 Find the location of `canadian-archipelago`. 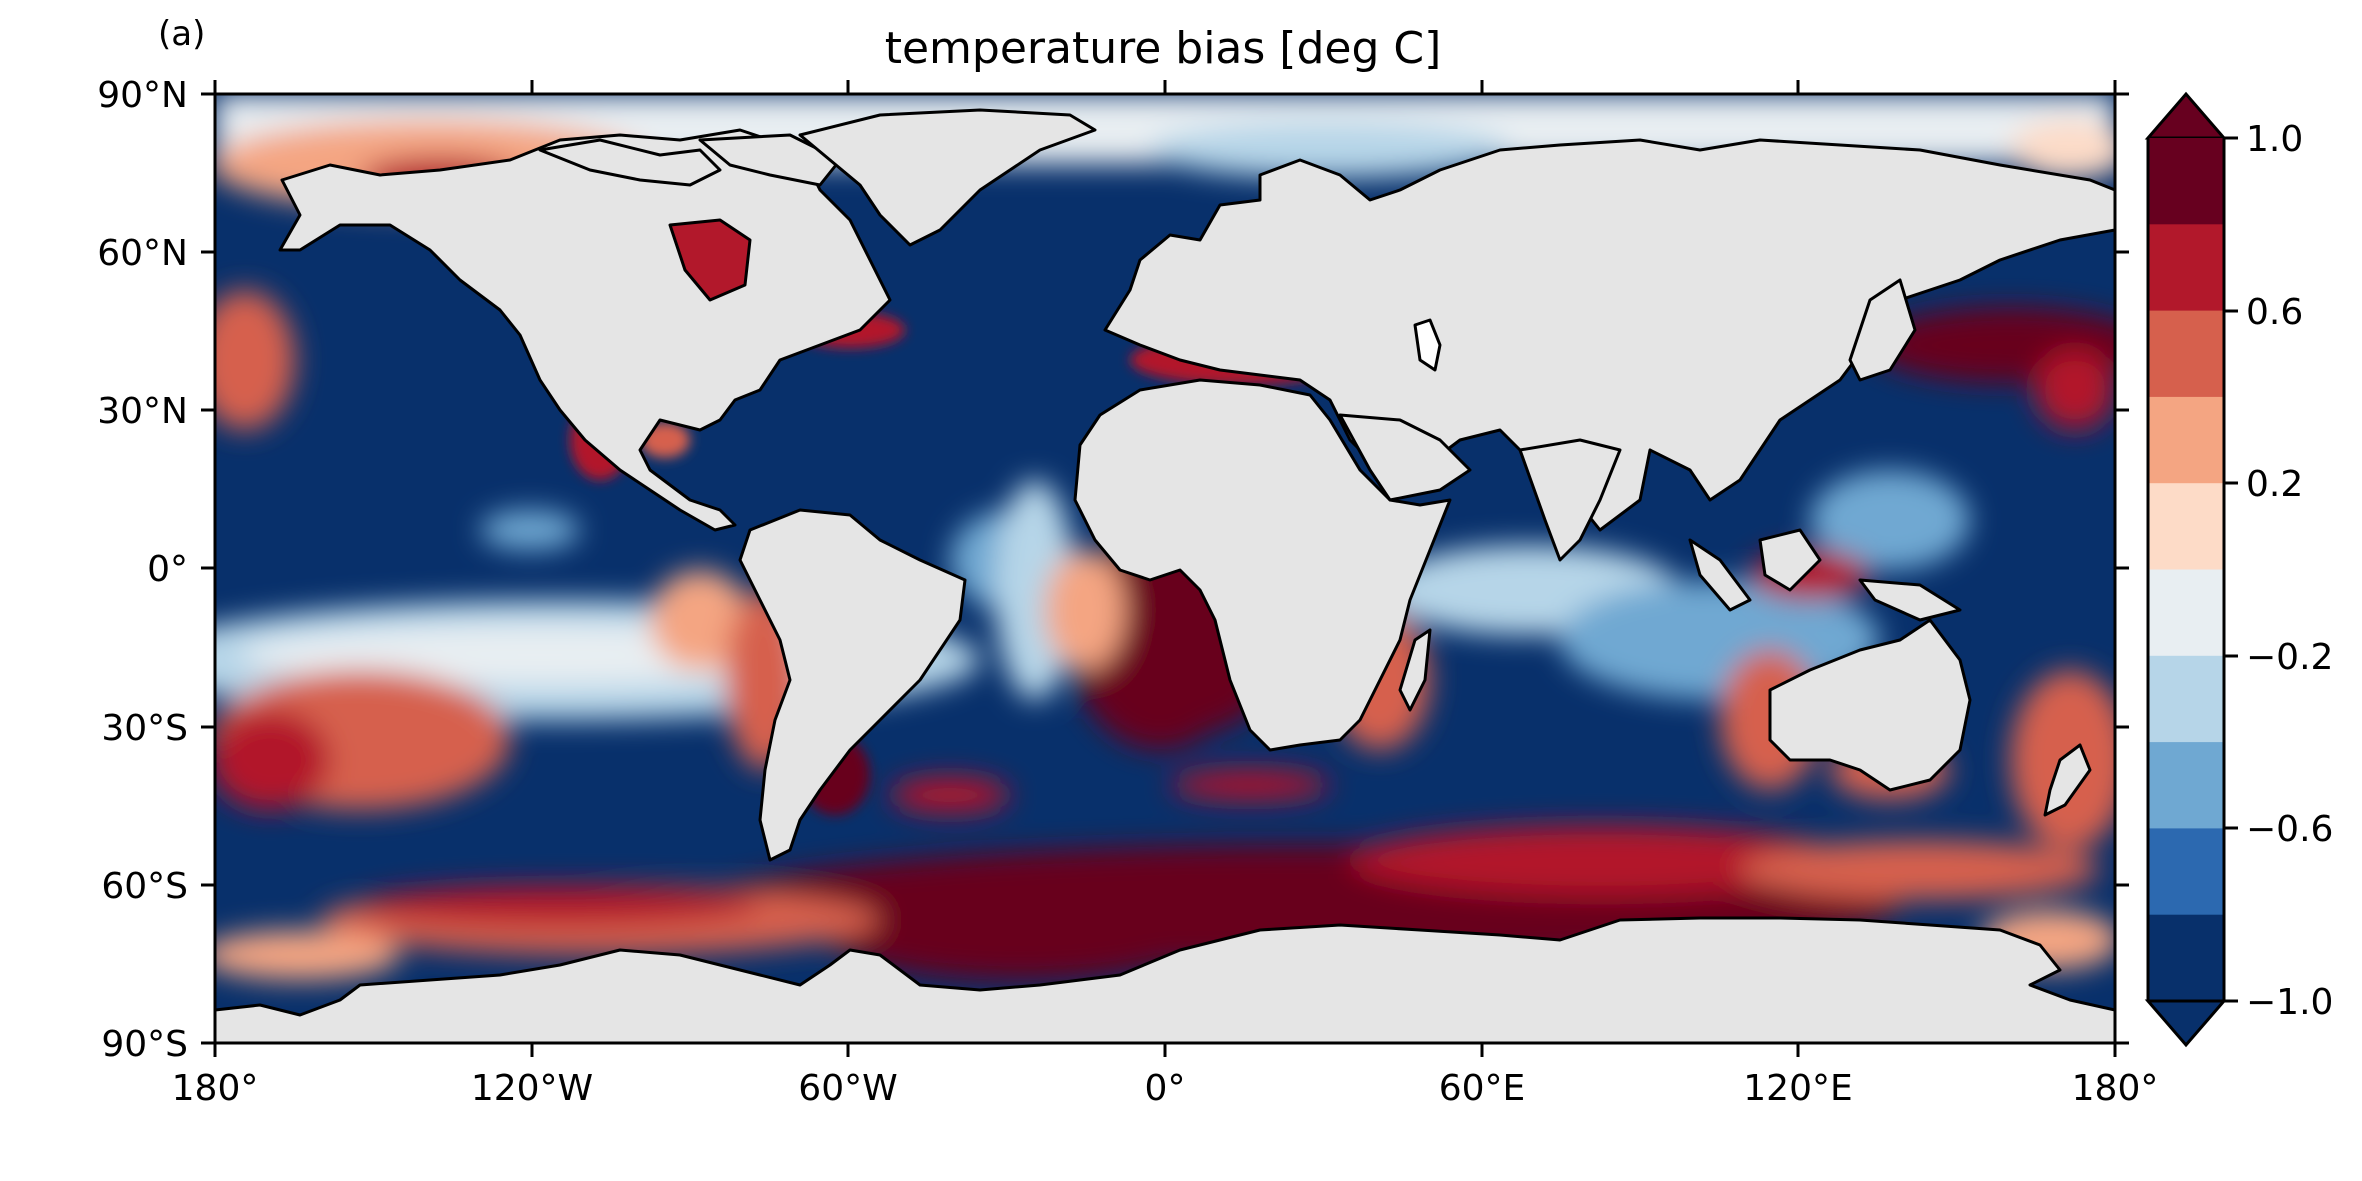

canadian-archipelago is located at coordinates (630, 162).